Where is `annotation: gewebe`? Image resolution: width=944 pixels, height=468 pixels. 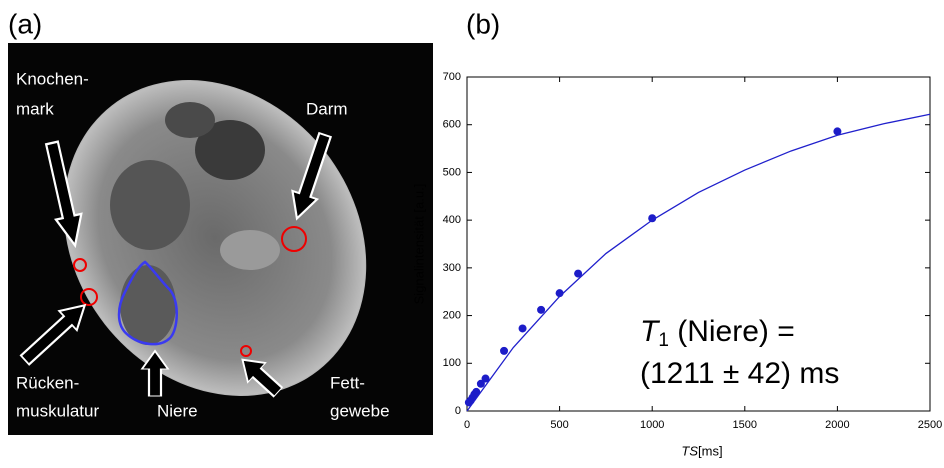 annotation: gewebe is located at coordinates (360, 410).